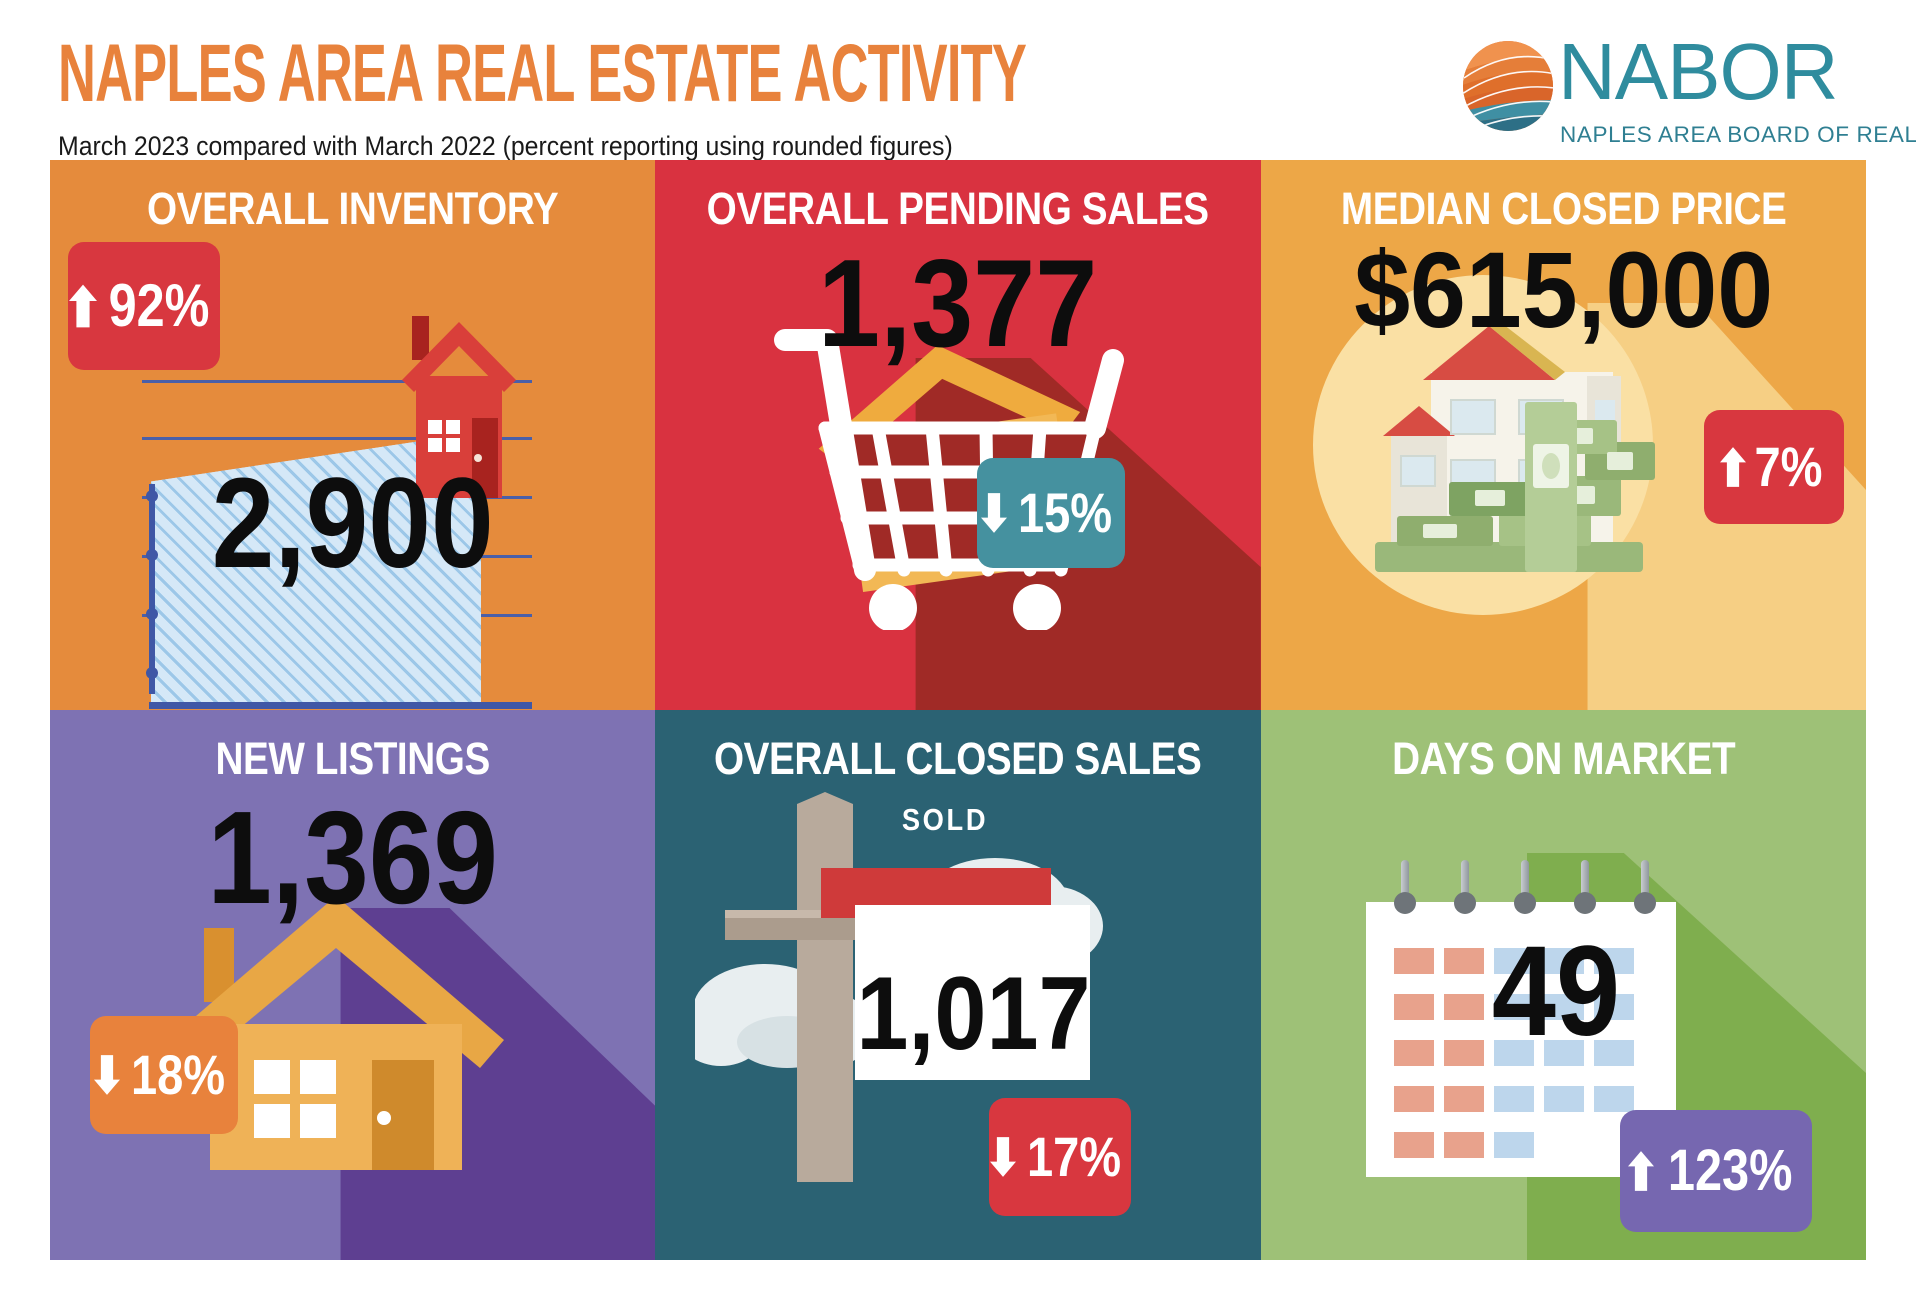  What do you see at coordinates (353, 208) in the screenshot?
I see `panel-title-overall-inventory: OVERALL INVENTORY` at bounding box center [353, 208].